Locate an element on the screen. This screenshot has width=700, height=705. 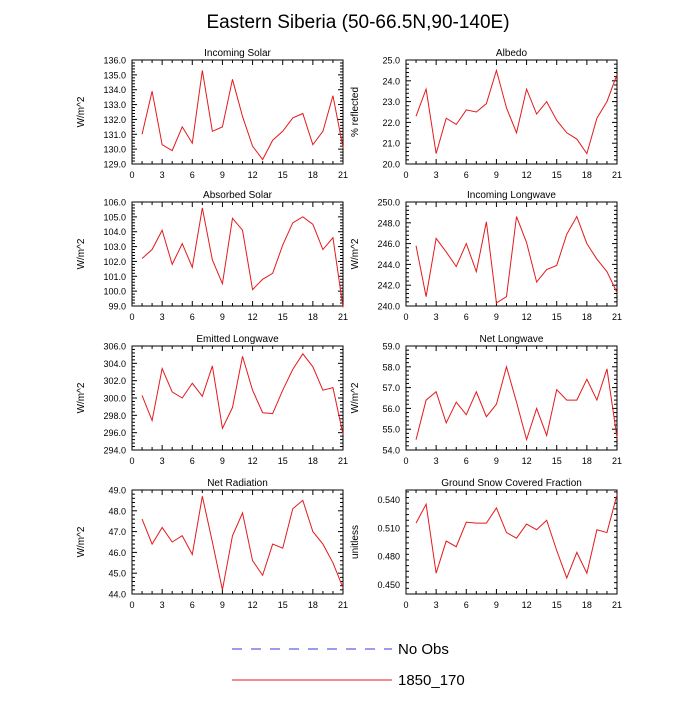
legend-label-1850-170: 1850_170 is located at coordinates (431, 680).